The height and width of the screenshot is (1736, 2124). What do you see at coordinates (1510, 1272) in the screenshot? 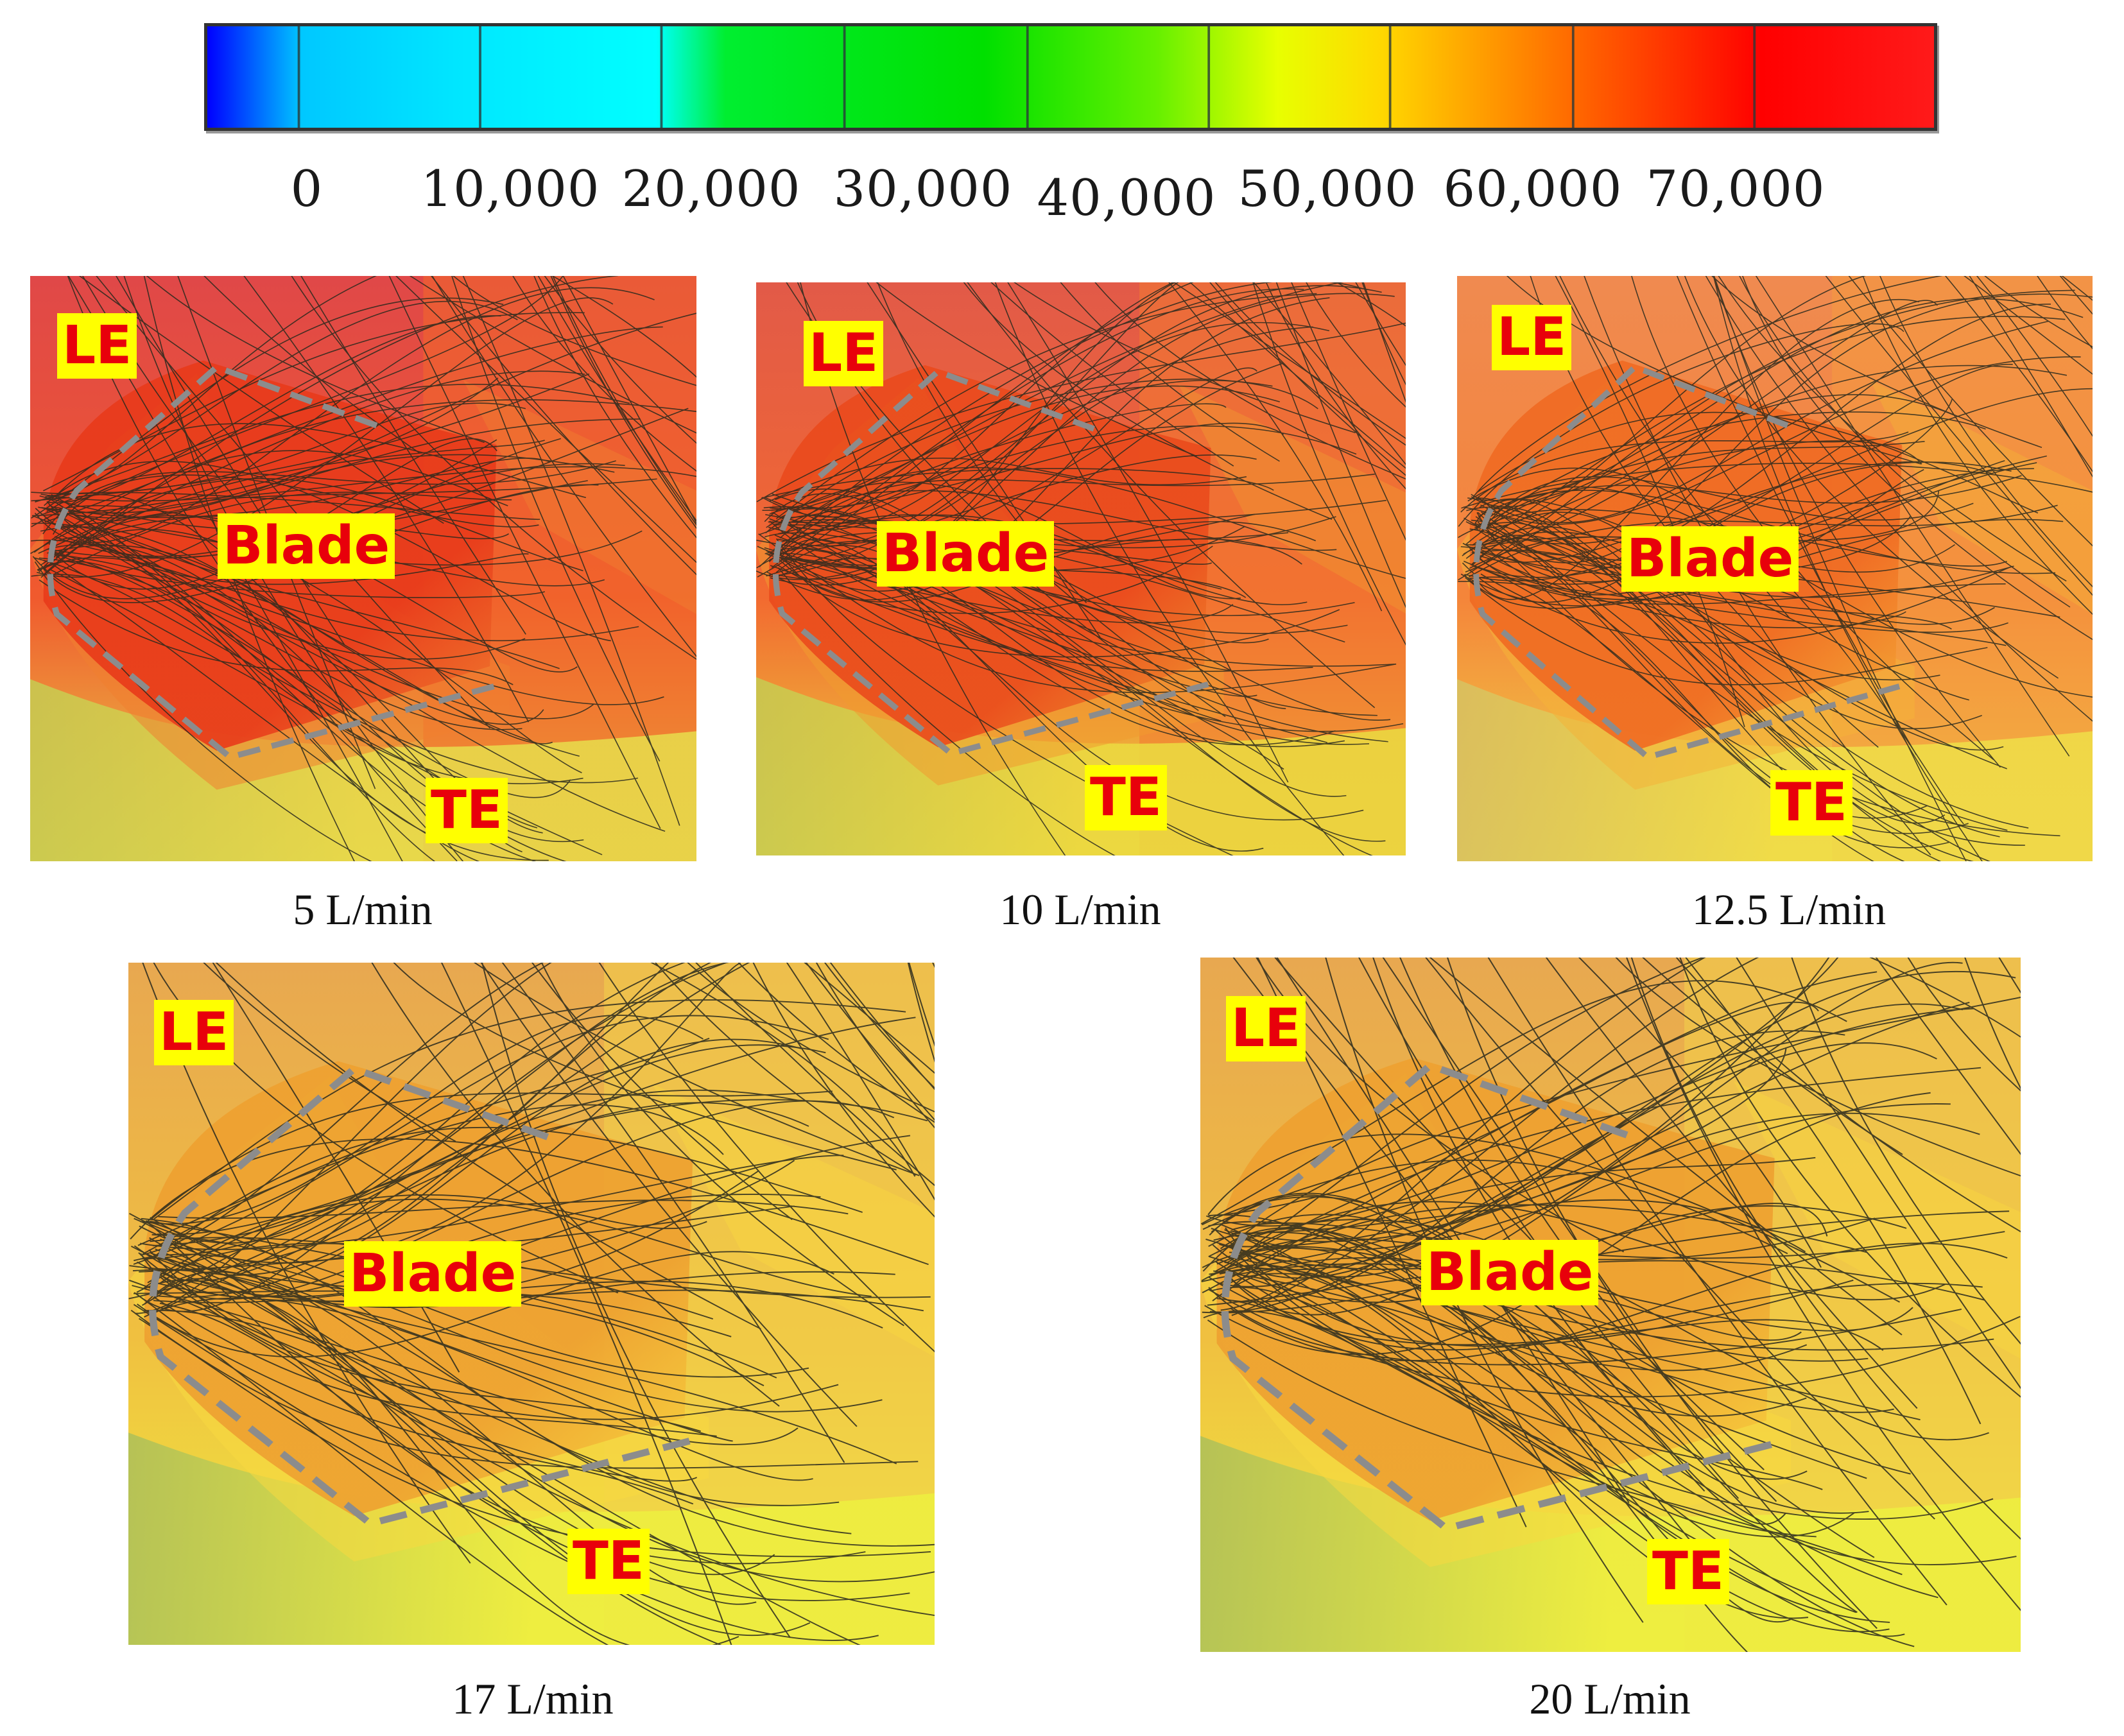
I see `blade-label: Blade` at bounding box center [1510, 1272].